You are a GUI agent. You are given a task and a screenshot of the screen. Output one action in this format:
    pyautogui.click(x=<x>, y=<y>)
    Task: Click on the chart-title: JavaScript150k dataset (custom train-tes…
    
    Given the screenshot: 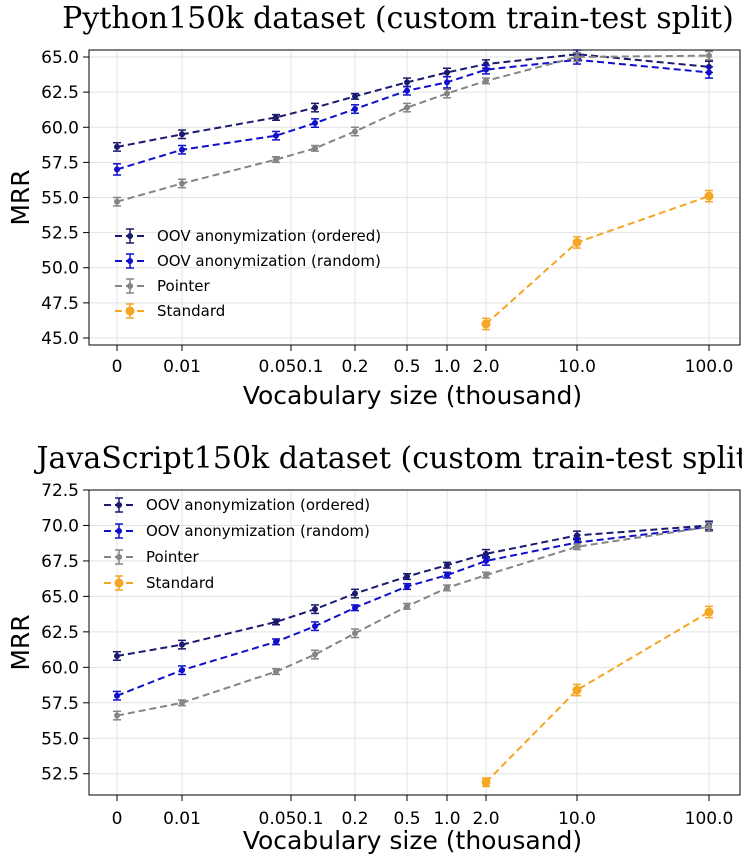 What is the action you would take?
    pyautogui.click(x=387, y=458)
    